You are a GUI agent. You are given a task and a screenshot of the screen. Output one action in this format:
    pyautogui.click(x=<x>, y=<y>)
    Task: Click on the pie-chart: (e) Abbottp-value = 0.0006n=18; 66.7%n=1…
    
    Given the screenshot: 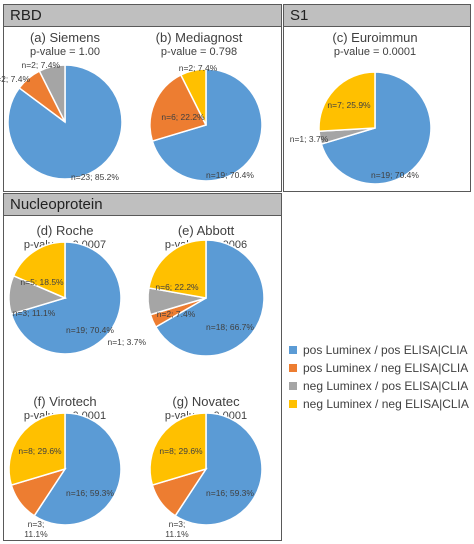 What is the action you would take?
    pyautogui.click(x=186, y=290)
    